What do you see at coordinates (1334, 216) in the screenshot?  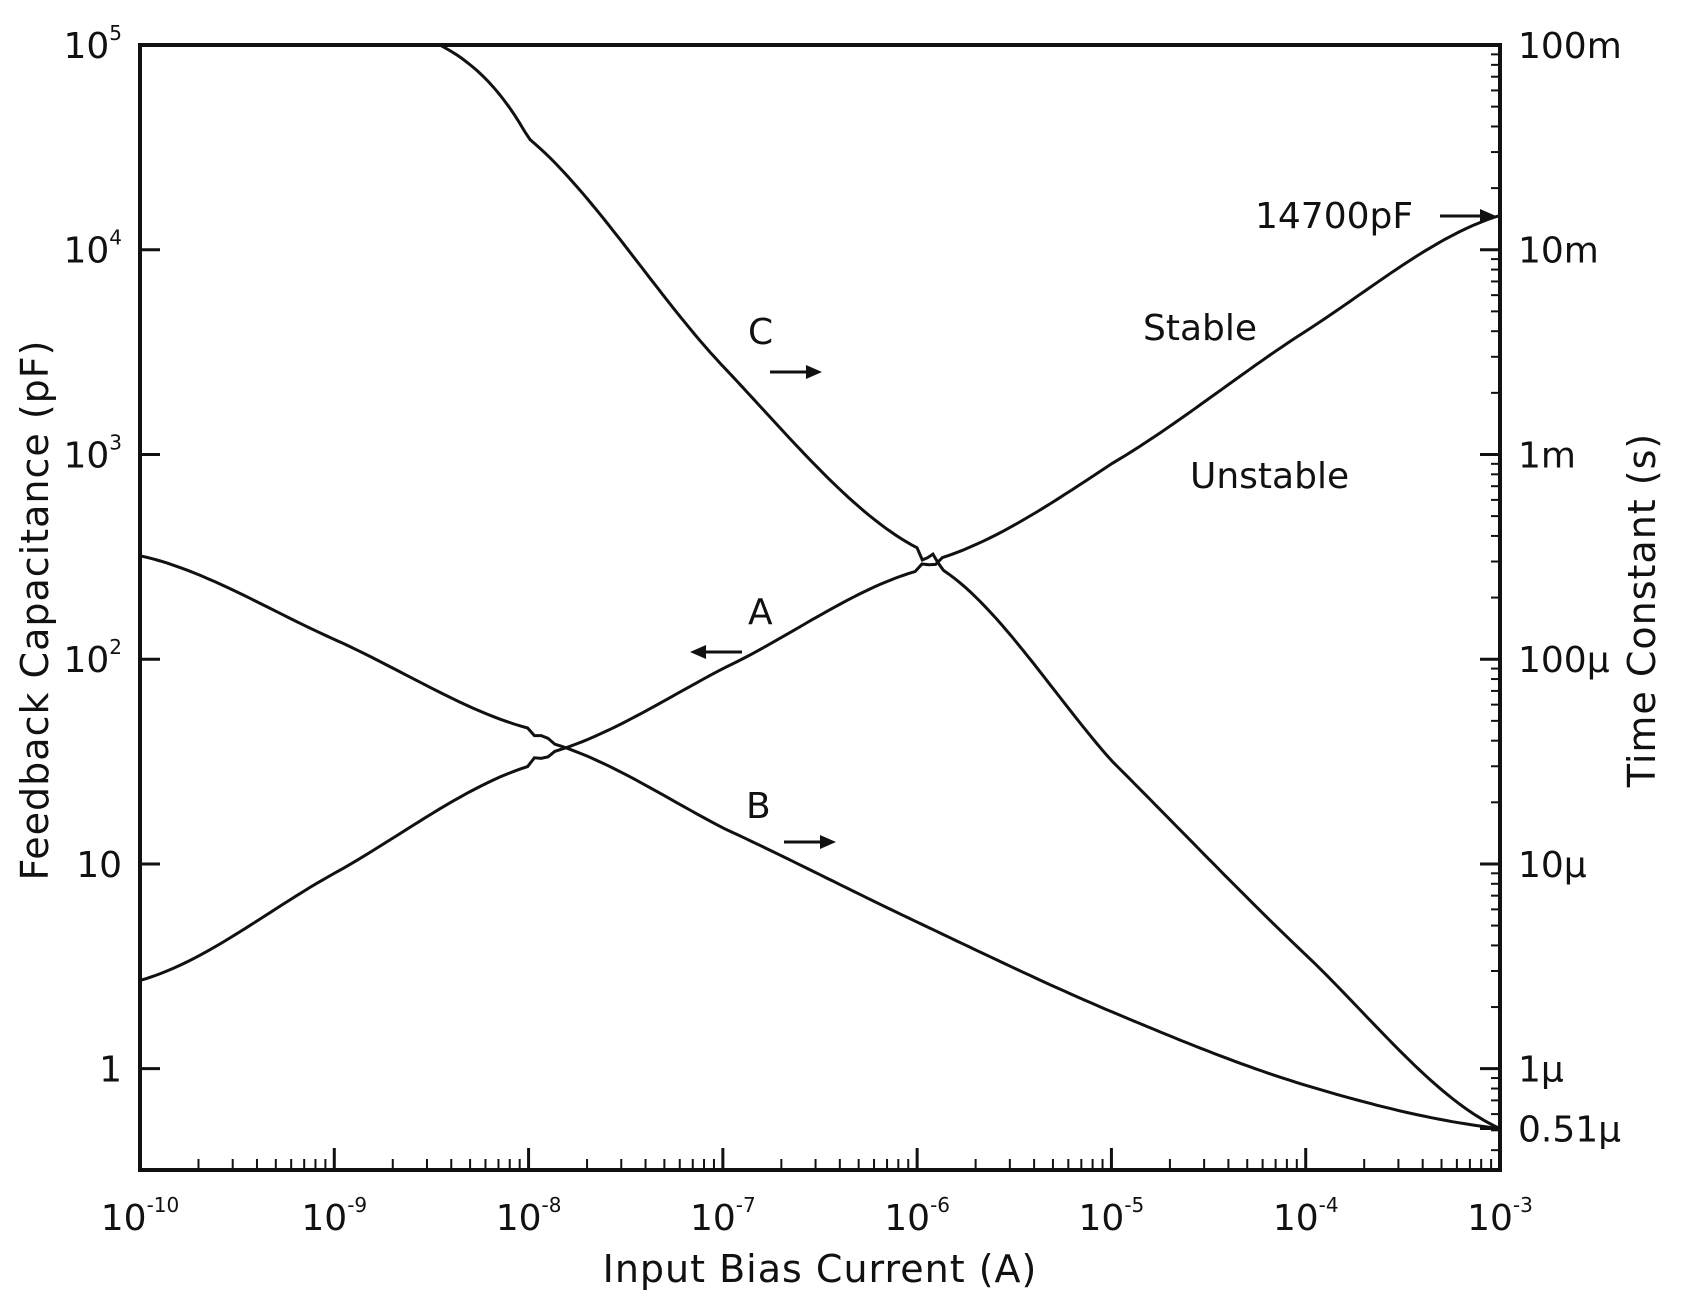 I see `max-capacitance-label: 14700pF` at bounding box center [1334, 216].